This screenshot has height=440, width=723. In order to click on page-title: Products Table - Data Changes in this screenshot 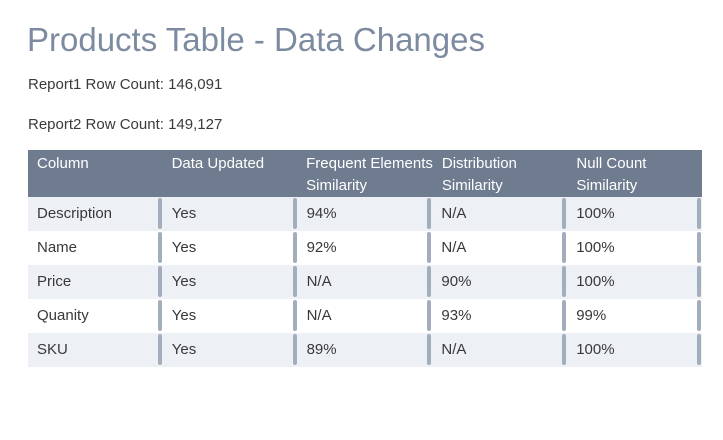, I will do `click(256, 39)`.